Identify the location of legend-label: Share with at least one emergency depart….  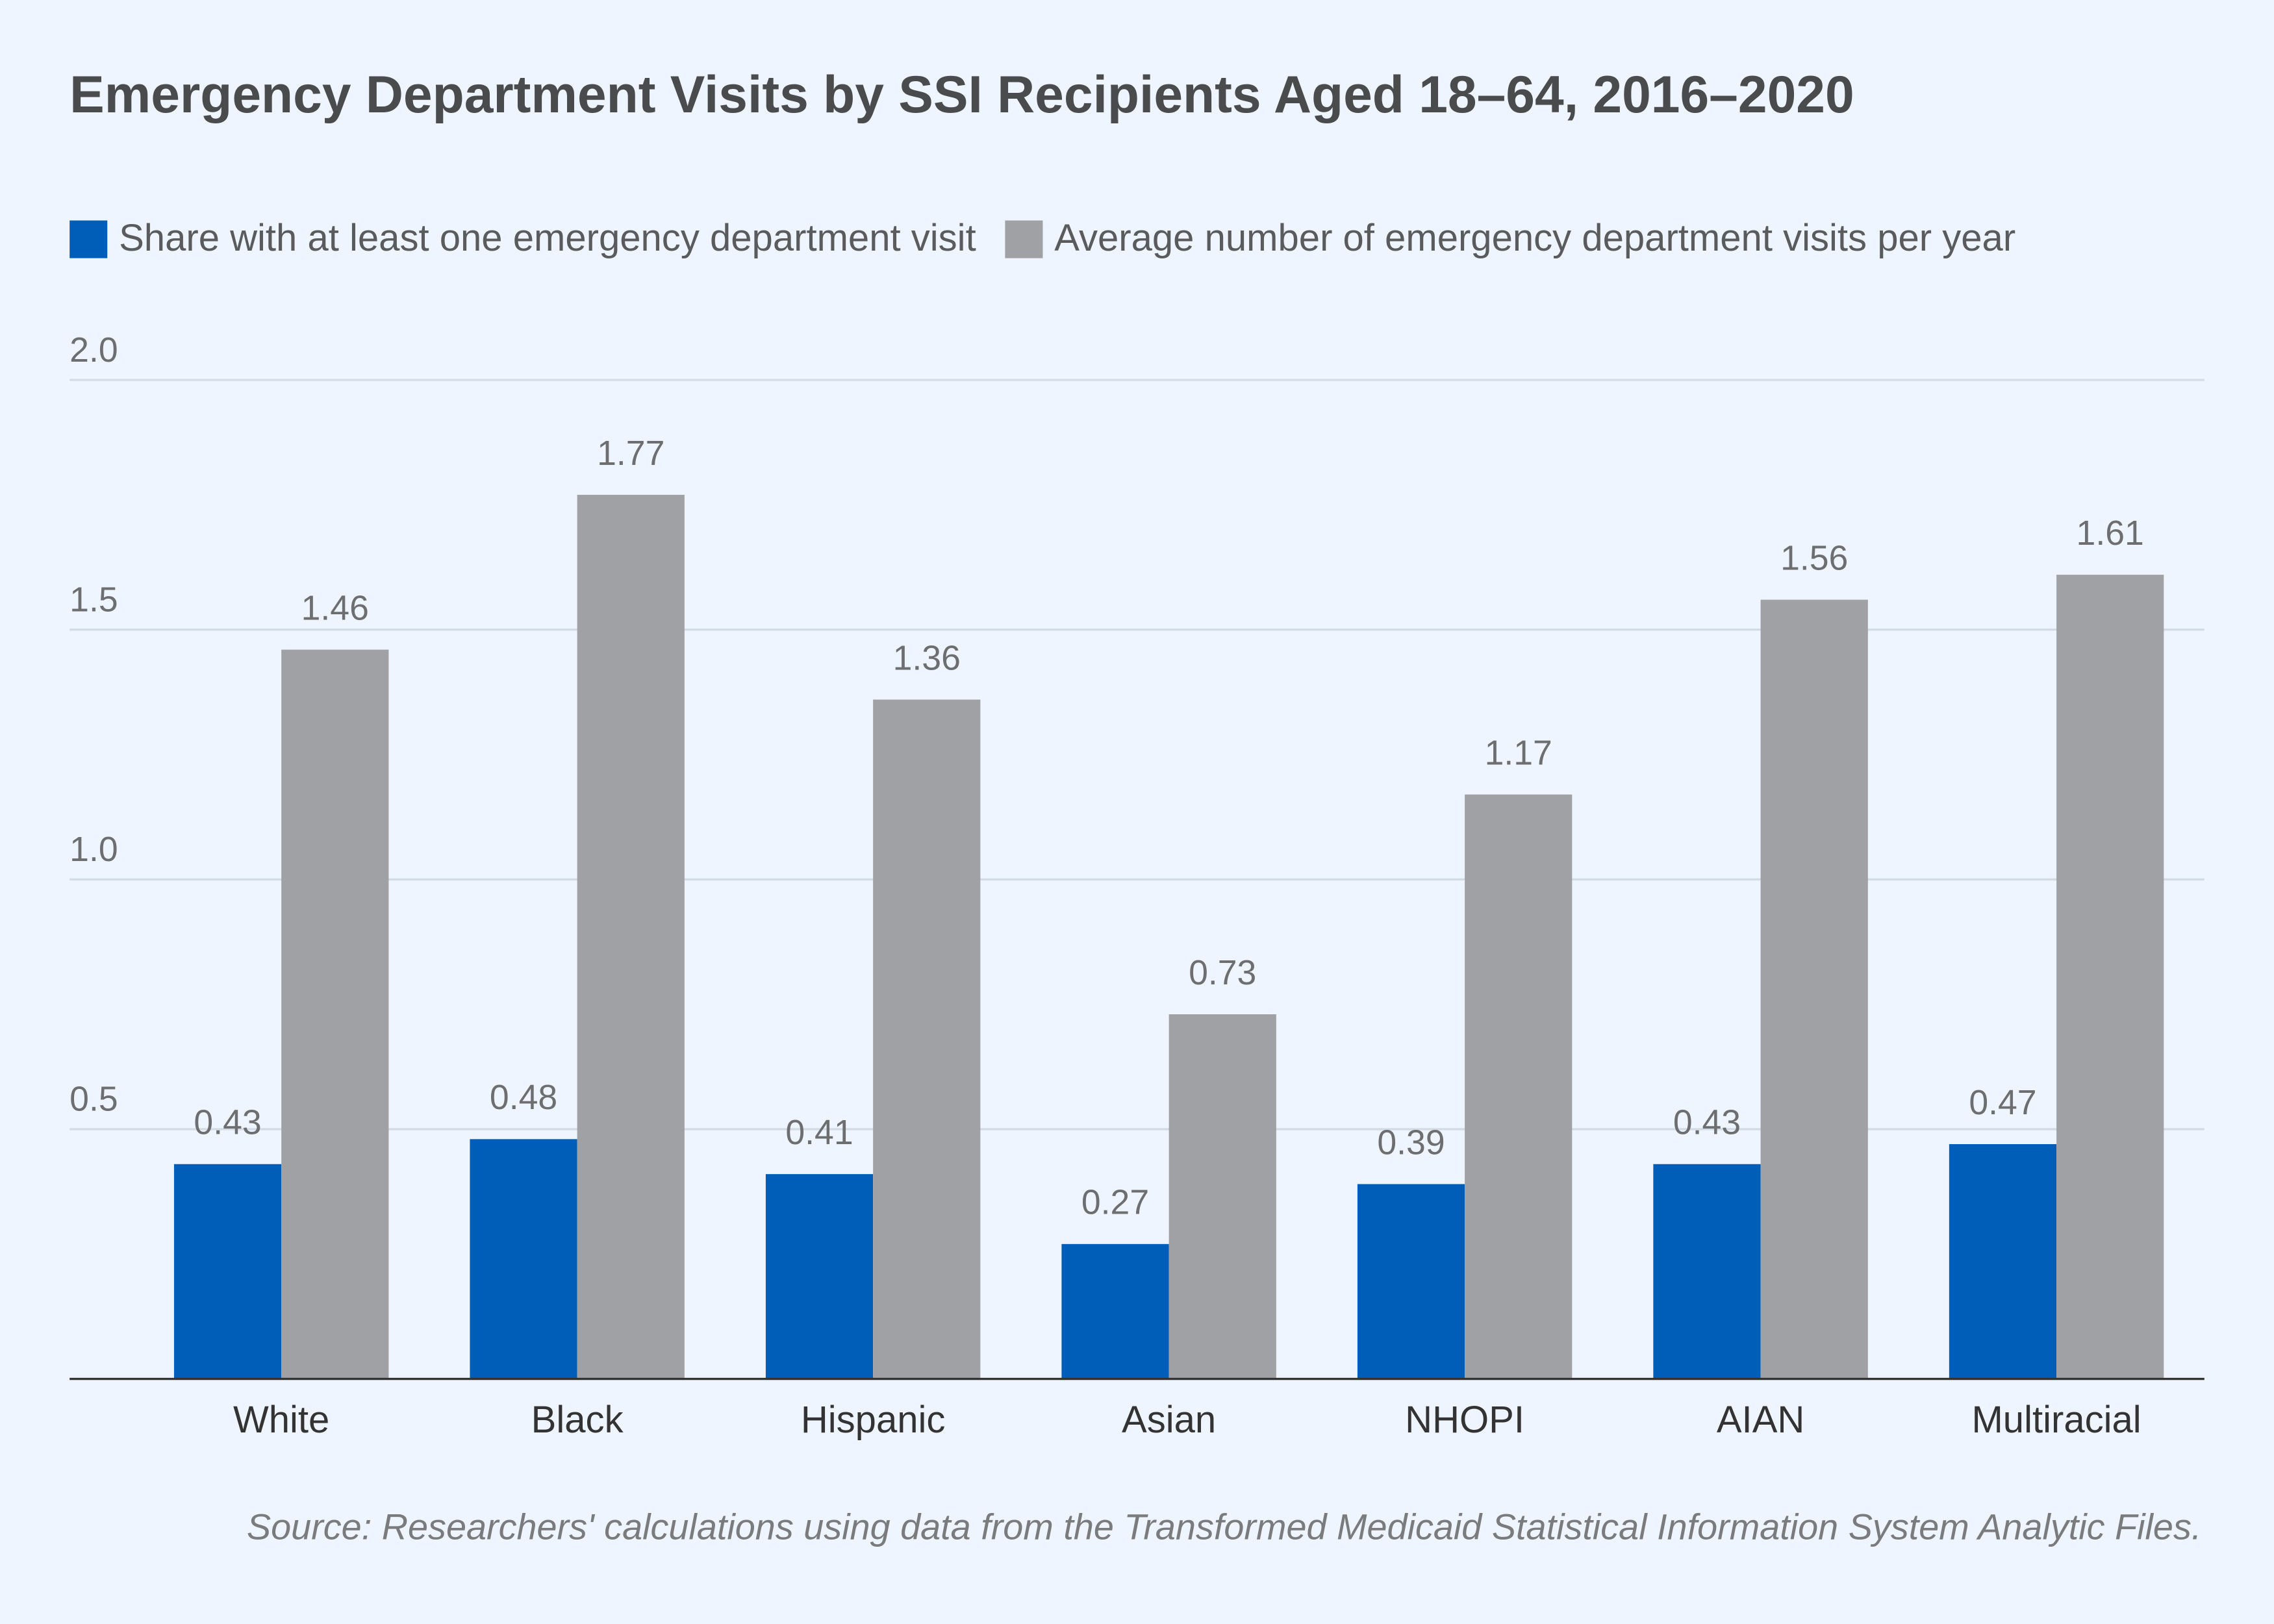
(548, 238).